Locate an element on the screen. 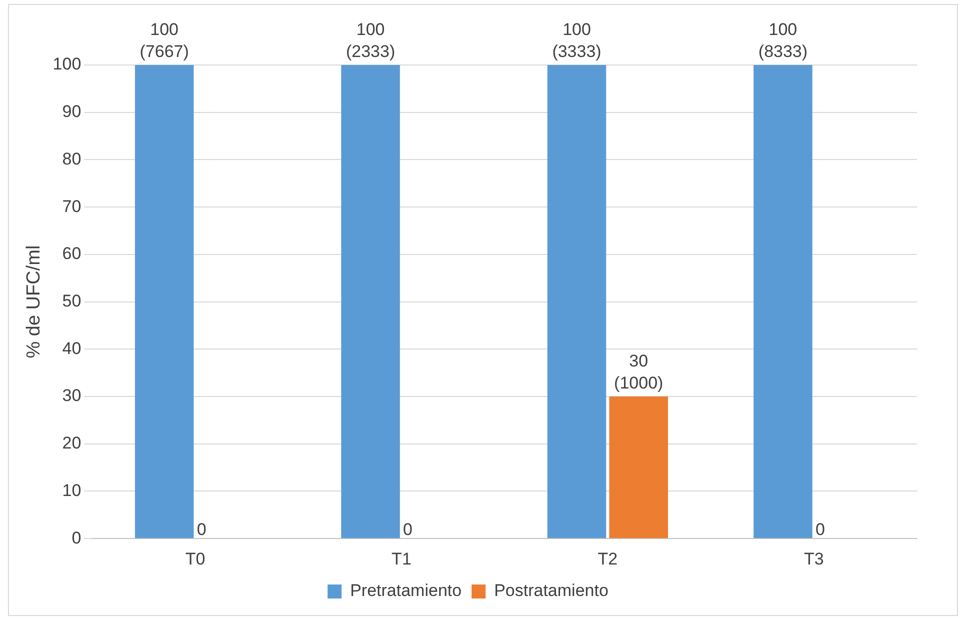  data-label: 100 (3333) is located at coordinates (577, 41).